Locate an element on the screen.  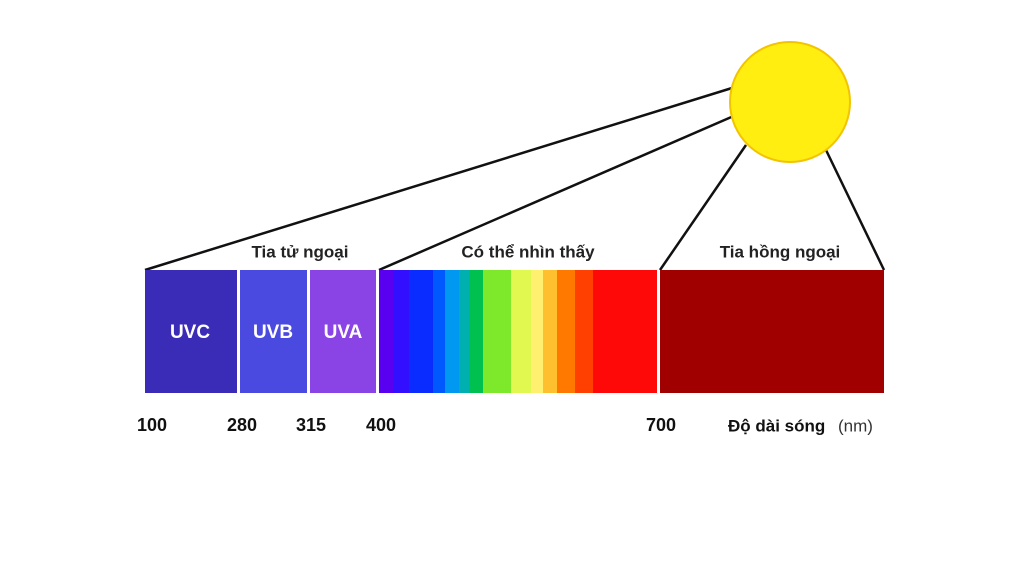
band-label: UVC is located at coordinates (190, 332).